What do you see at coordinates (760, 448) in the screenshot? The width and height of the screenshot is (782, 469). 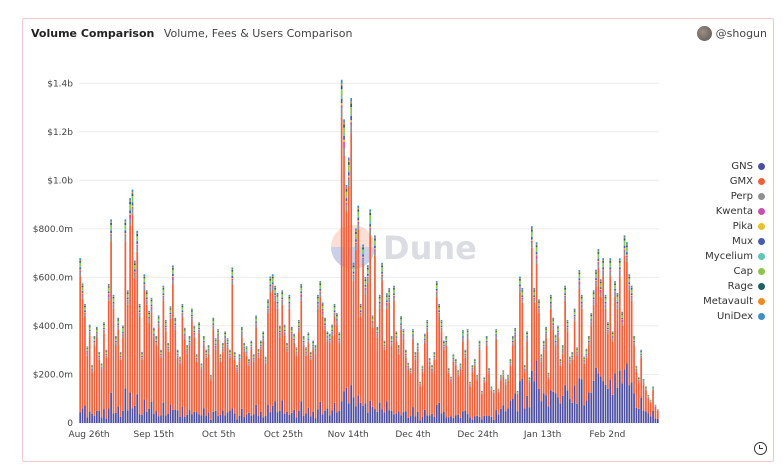 I see `clock-icon` at bounding box center [760, 448].